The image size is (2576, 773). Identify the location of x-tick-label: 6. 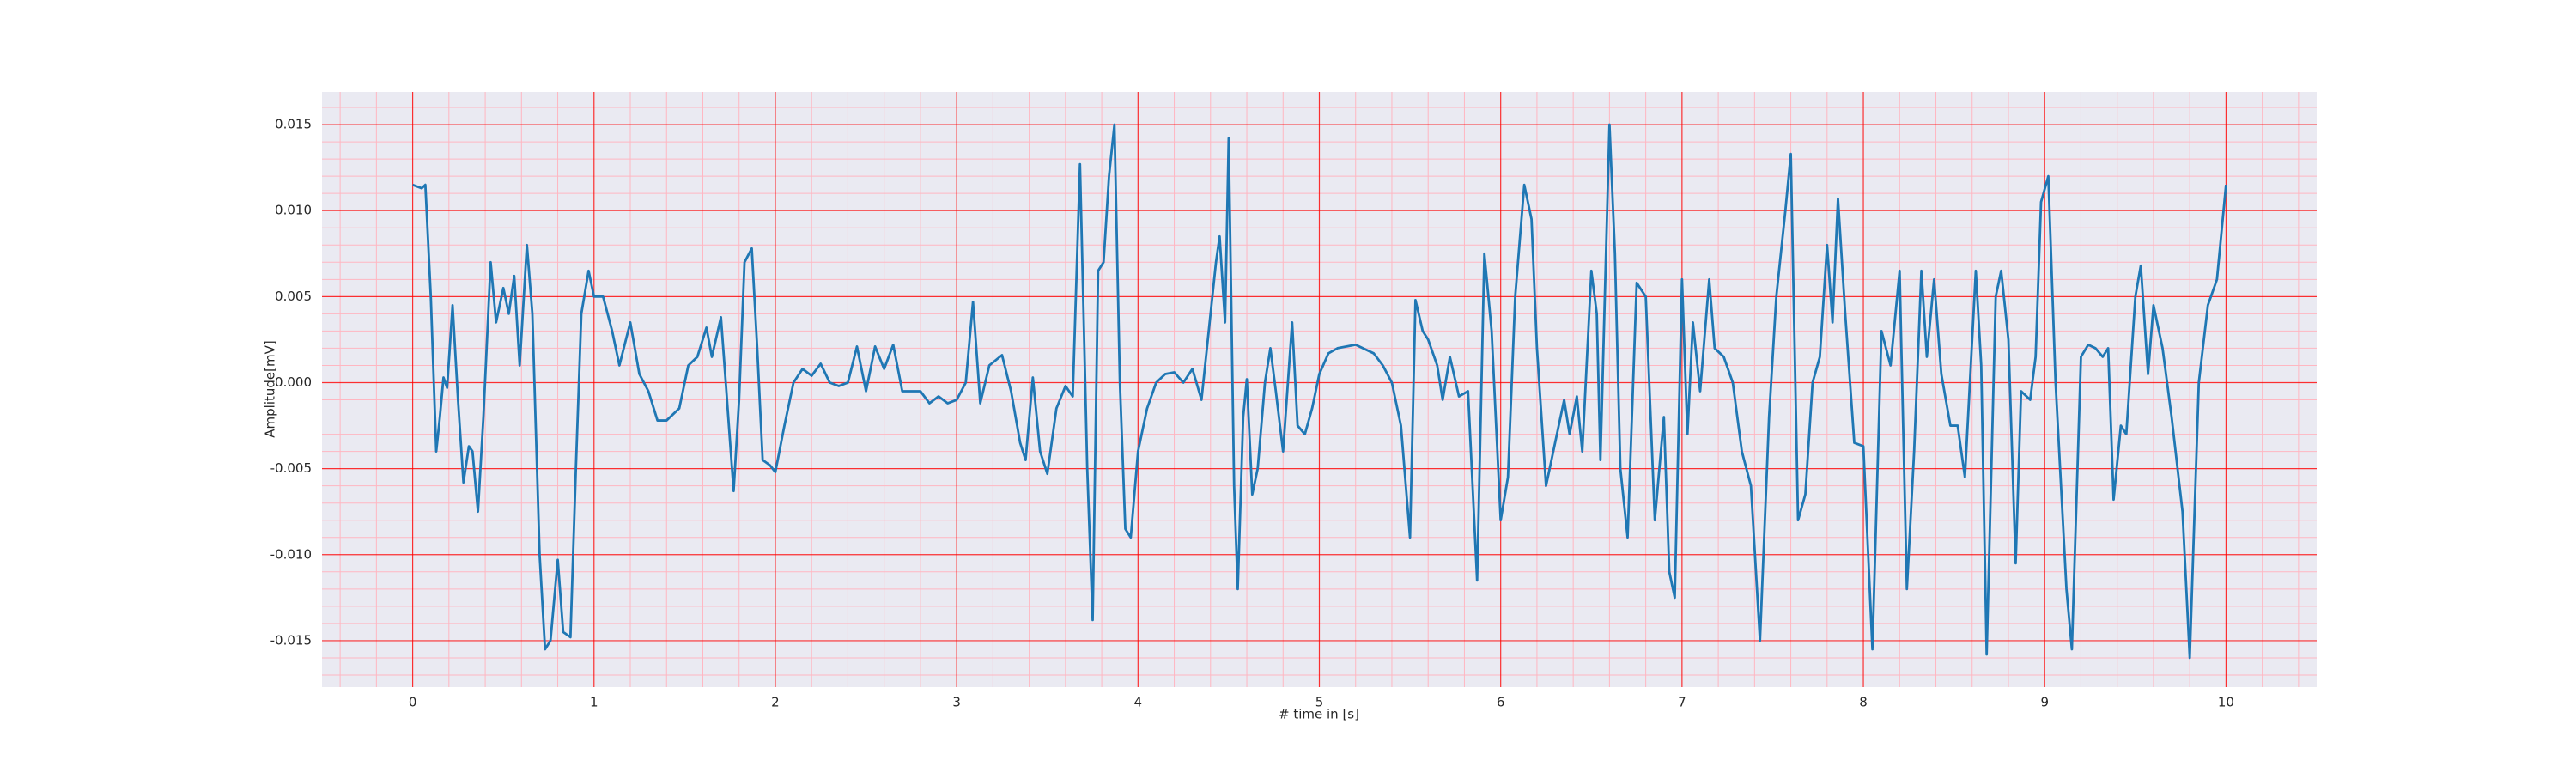
(1501, 702).